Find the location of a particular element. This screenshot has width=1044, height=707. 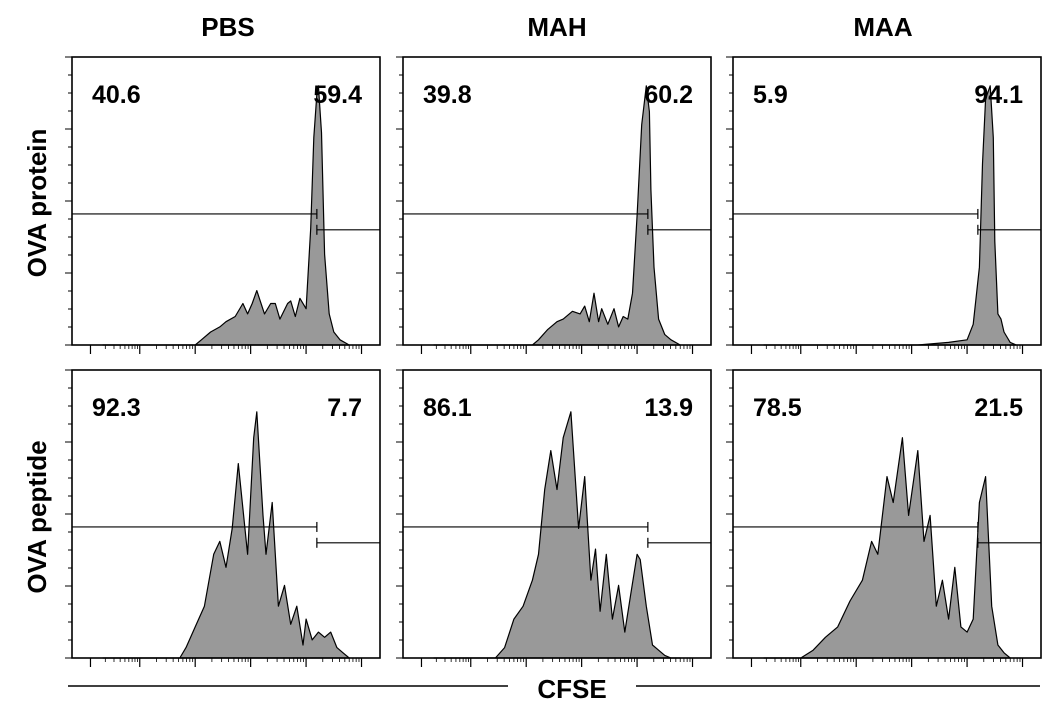

percent-right-ova-peptide-maa: 21.5 is located at coordinates (998, 408).